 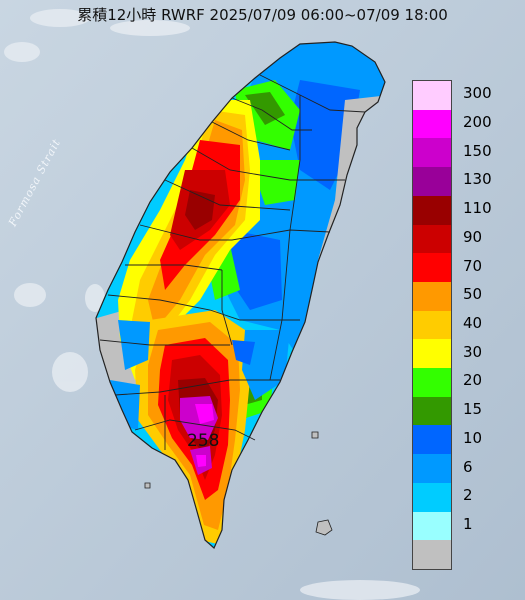 I want to click on legend-tick-label: 1, so click(x=468, y=523).